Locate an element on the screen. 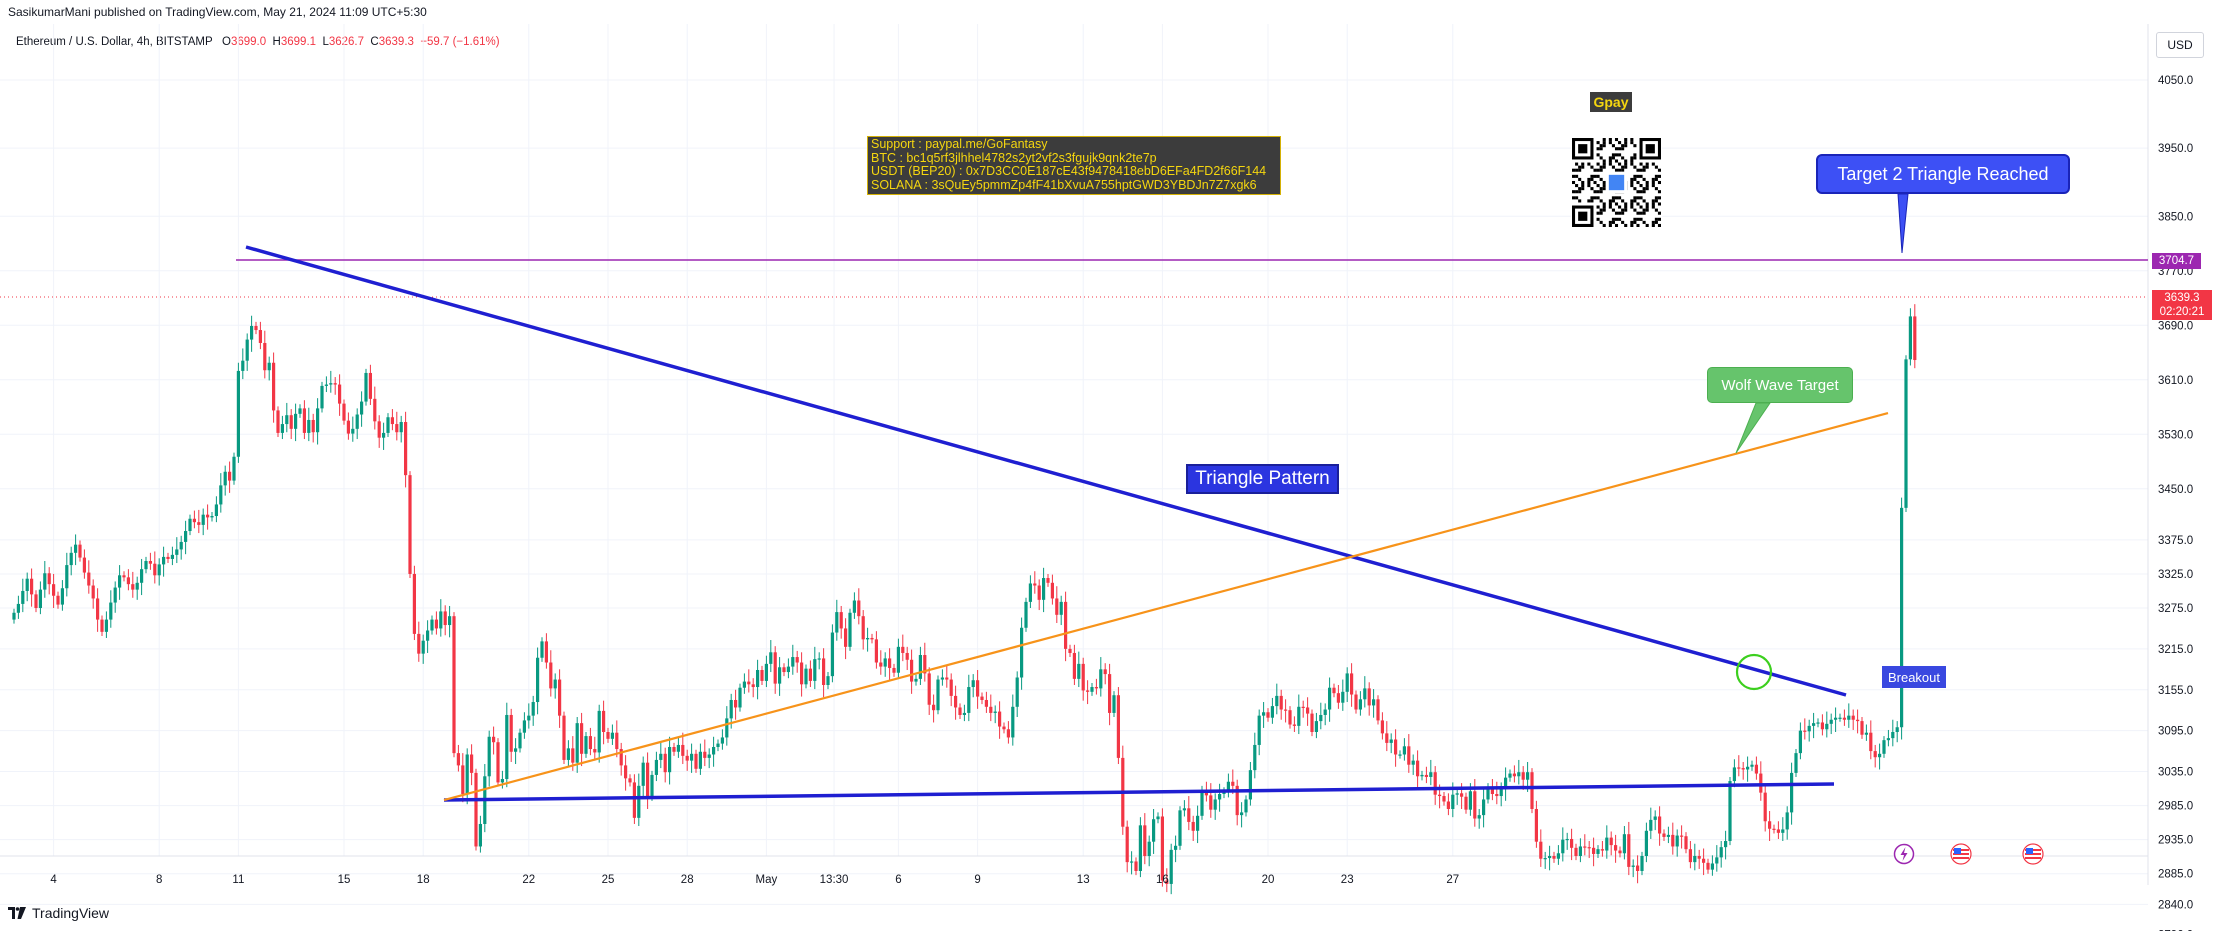 The image size is (2224, 931). y-tick-label: 3375.0 is located at coordinates (2175, 541).